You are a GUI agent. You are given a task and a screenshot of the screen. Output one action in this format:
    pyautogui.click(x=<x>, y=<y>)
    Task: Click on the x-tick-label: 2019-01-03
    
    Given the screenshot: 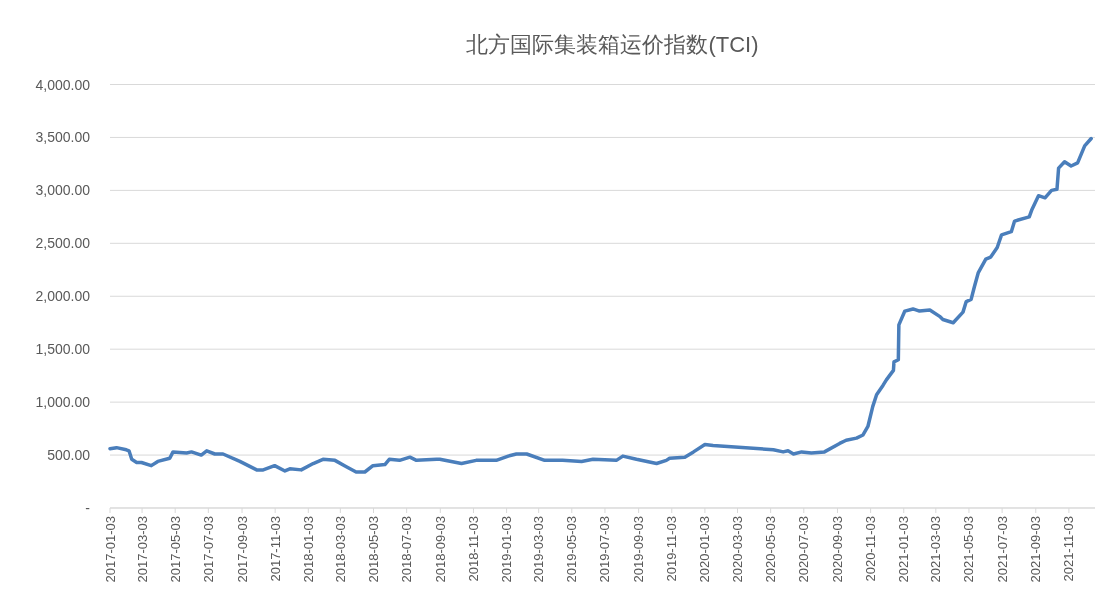 What is the action you would take?
    pyautogui.click(x=507, y=549)
    